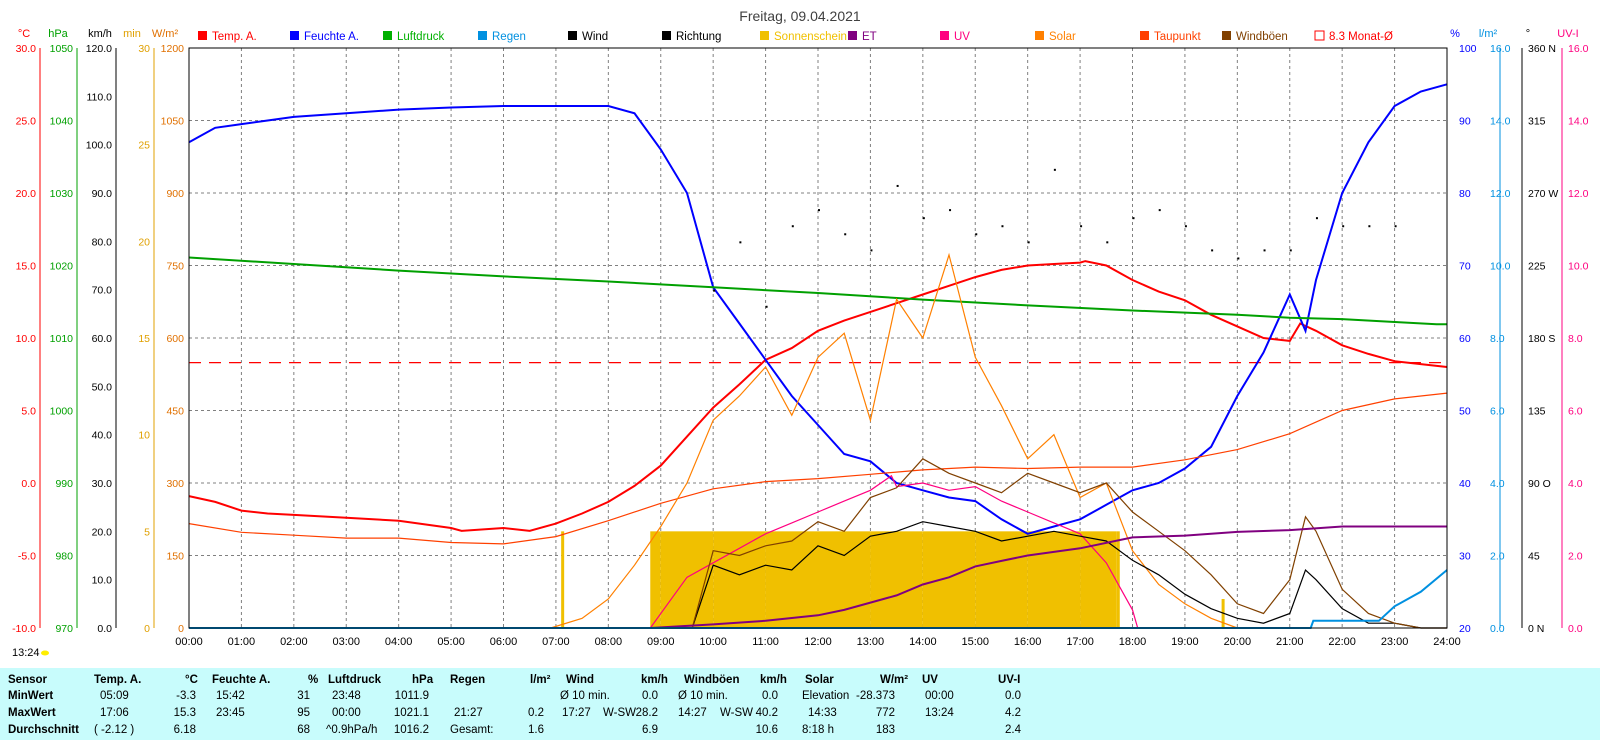  What do you see at coordinates (181, 629) in the screenshot?
I see `axis-tick-label: 0` at bounding box center [181, 629].